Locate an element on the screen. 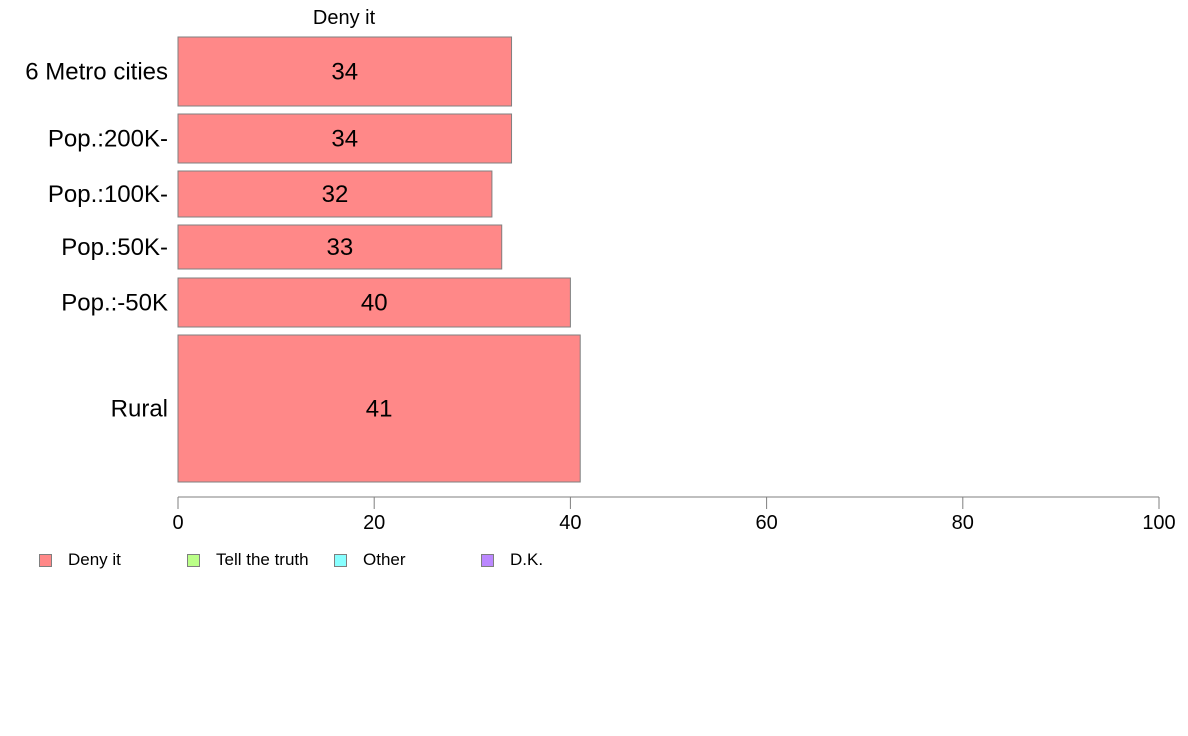 This screenshot has height=736, width=1188. x-tick-label: 40 is located at coordinates (570, 523).